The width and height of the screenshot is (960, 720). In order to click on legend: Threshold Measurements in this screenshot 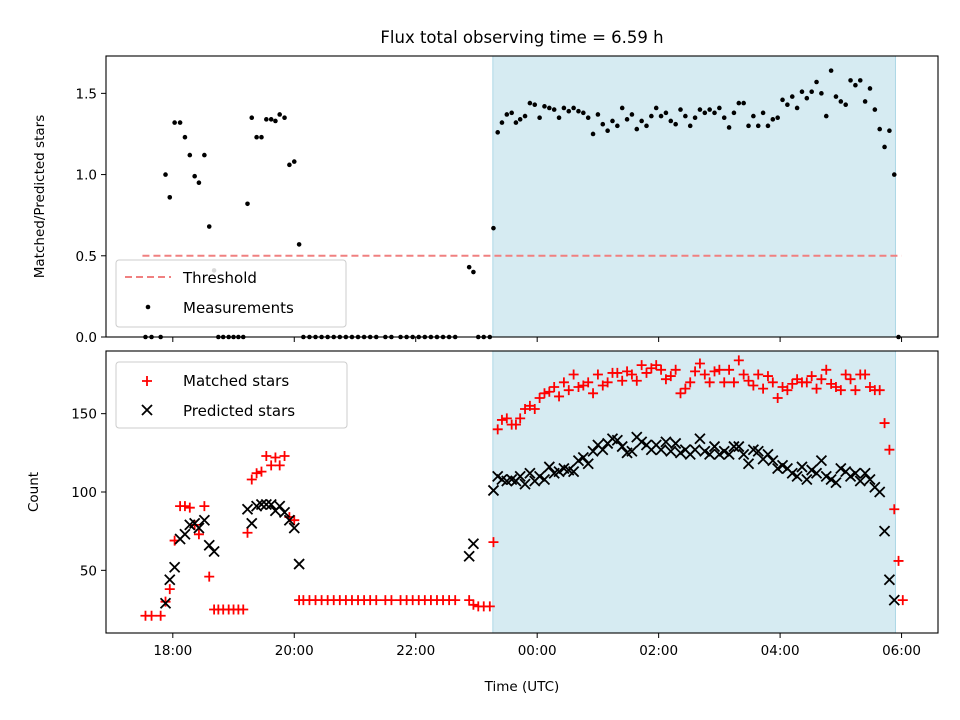, I will do `click(231, 293)`.